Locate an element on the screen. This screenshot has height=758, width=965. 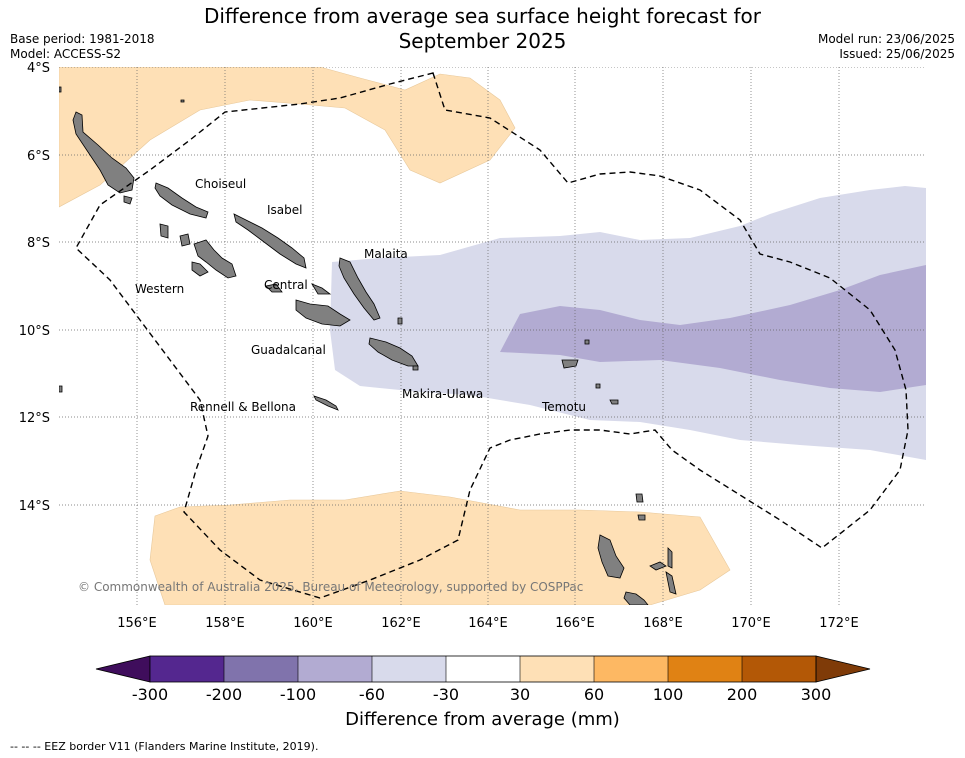
island-utupua is located at coordinates (614, 402).